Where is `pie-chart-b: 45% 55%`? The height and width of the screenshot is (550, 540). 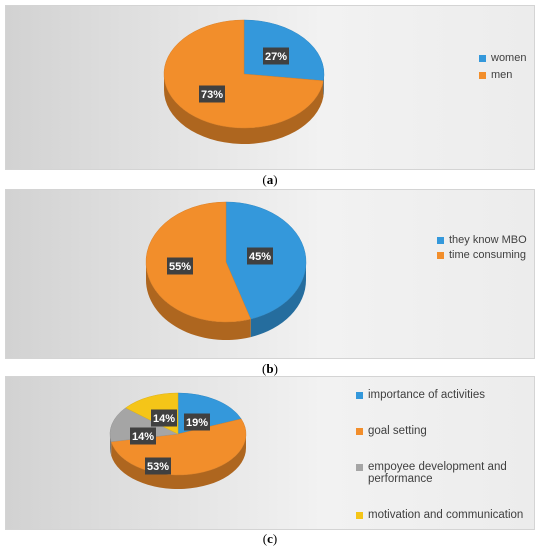
pie-chart-b: 45% 55% is located at coordinates (226, 270).